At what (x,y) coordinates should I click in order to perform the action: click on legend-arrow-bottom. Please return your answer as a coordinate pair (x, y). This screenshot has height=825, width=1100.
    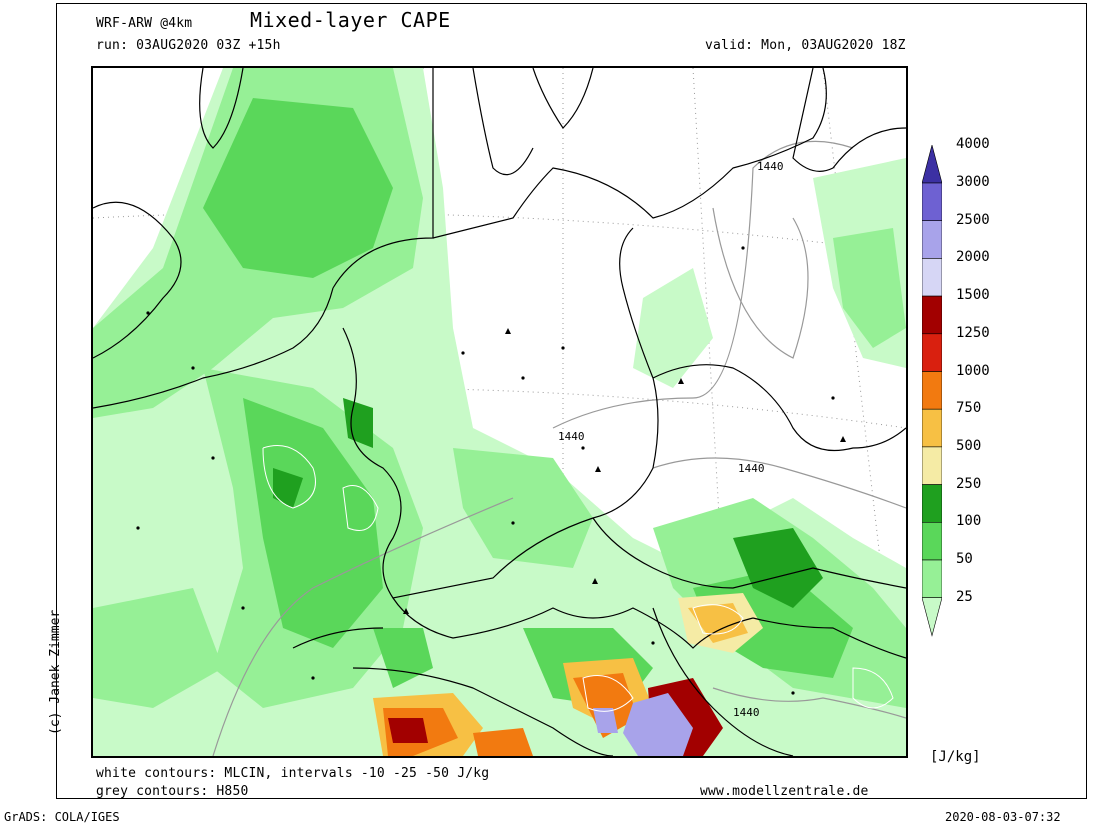
    Looking at the image, I should click on (932, 617).